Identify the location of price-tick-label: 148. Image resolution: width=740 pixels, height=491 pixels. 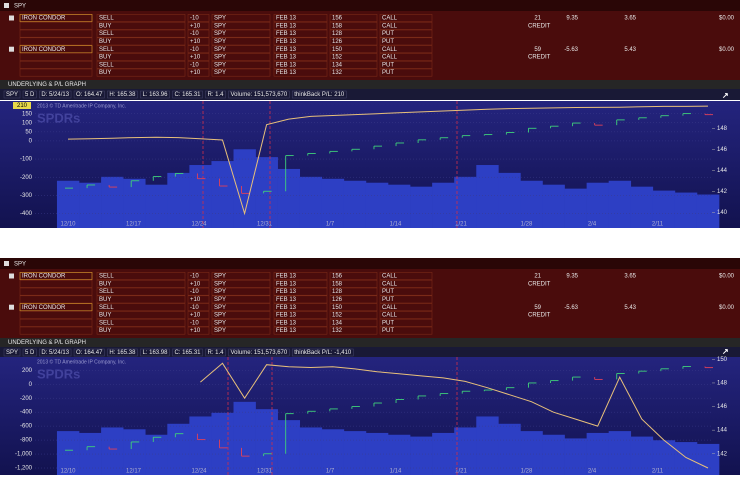
(722, 129).